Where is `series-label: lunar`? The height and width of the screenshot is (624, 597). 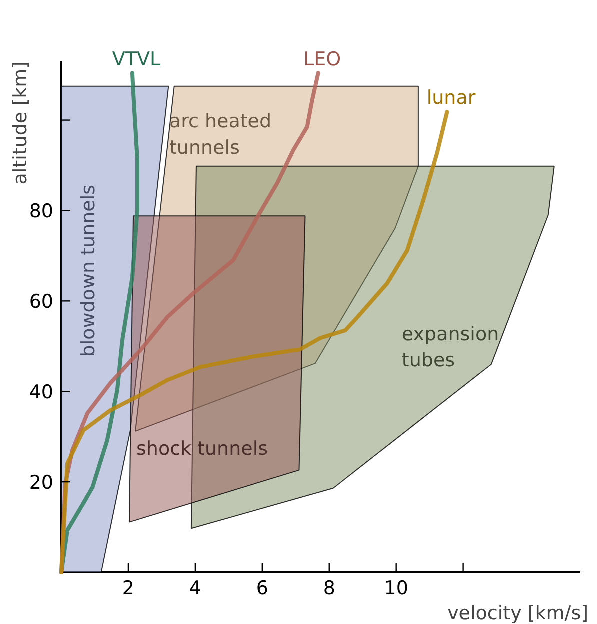 series-label: lunar is located at coordinates (451, 98).